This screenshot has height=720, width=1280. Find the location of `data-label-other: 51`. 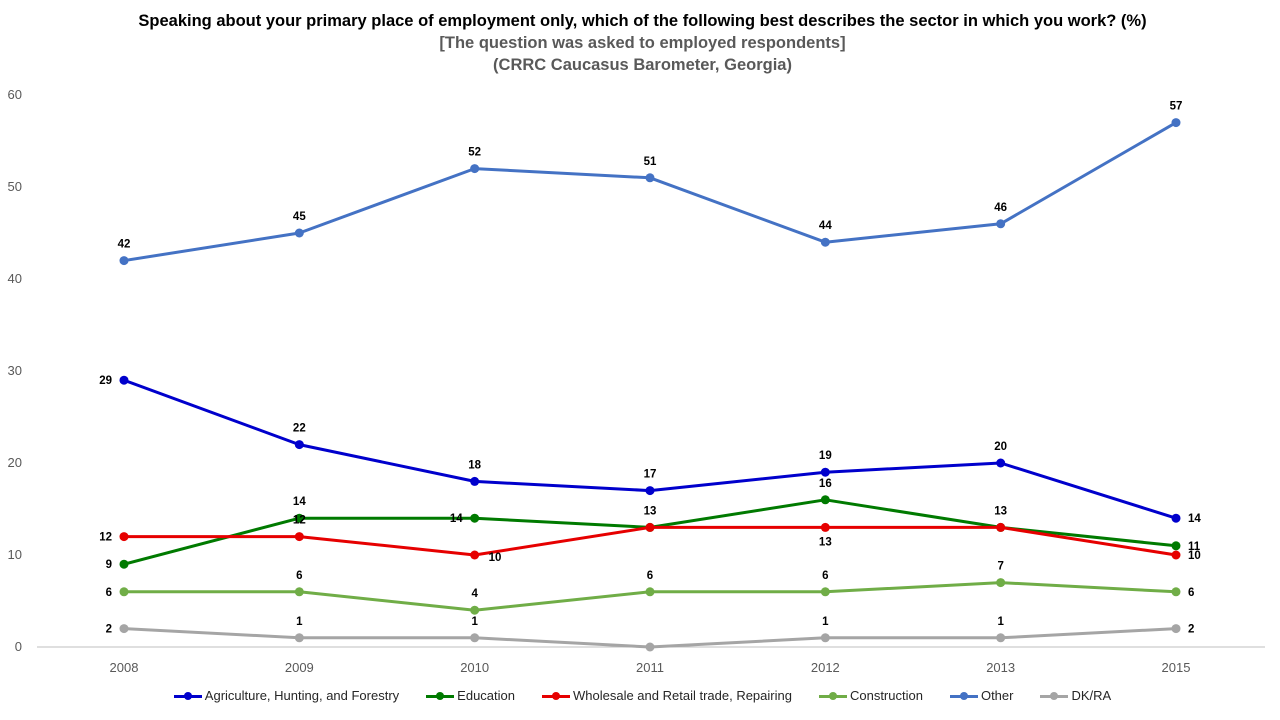

data-label-other: 51 is located at coordinates (650, 162).